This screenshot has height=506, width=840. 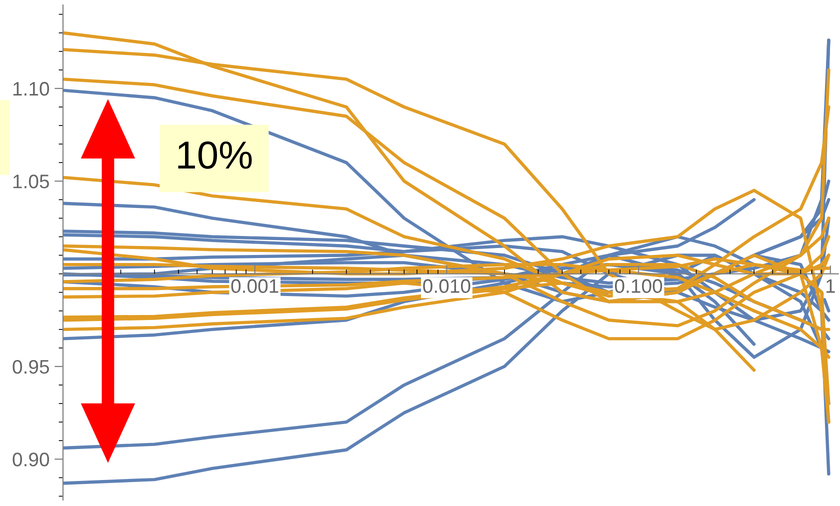 What do you see at coordinates (215, 155) in the screenshot?
I see `annotation: 10%` at bounding box center [215, 155].